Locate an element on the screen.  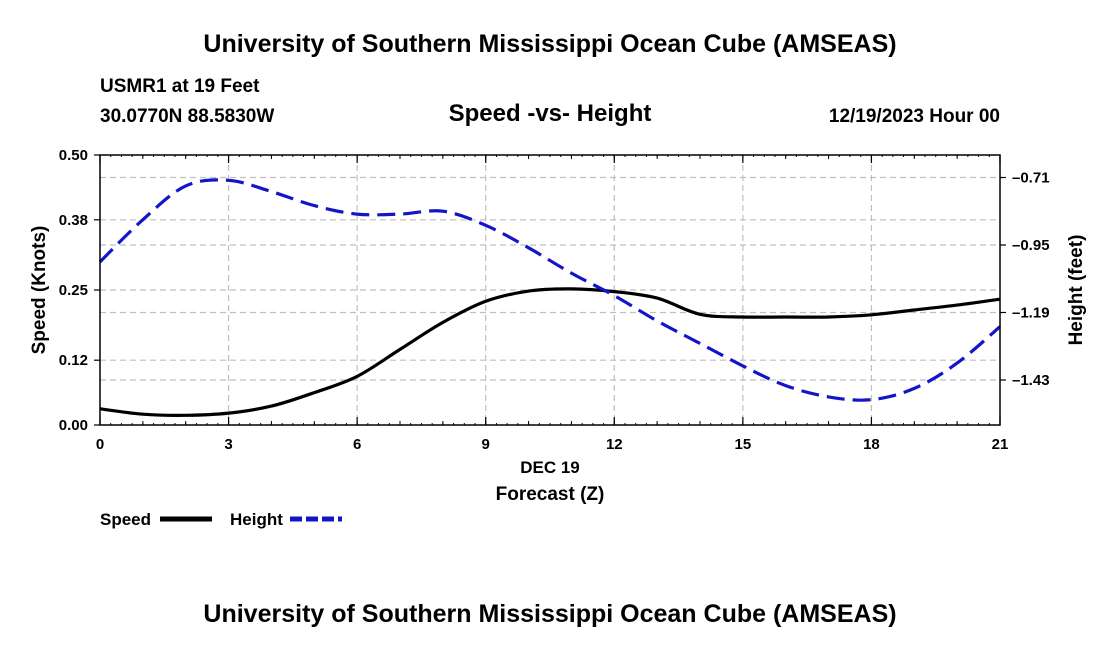
legend-speed-label: Speed is located at coordinates (125, 519).